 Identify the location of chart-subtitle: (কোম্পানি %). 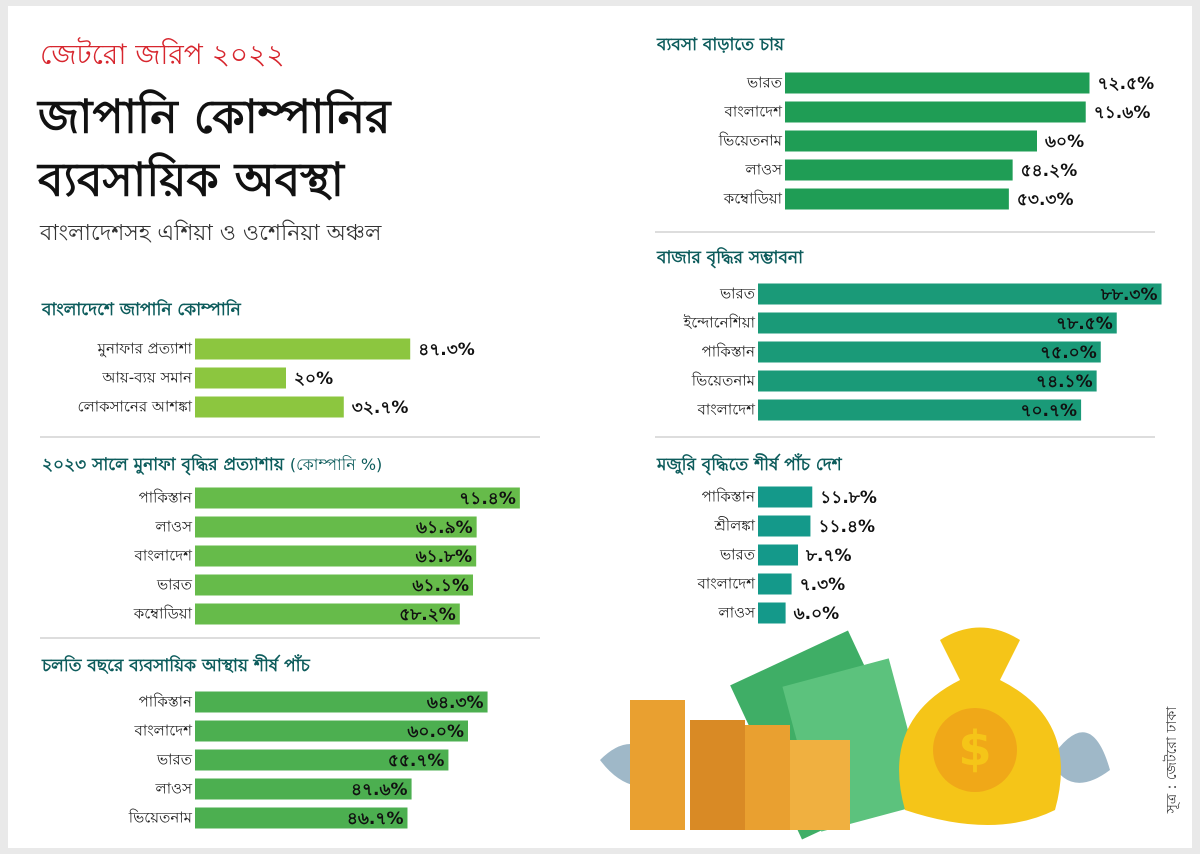
(336, 464).